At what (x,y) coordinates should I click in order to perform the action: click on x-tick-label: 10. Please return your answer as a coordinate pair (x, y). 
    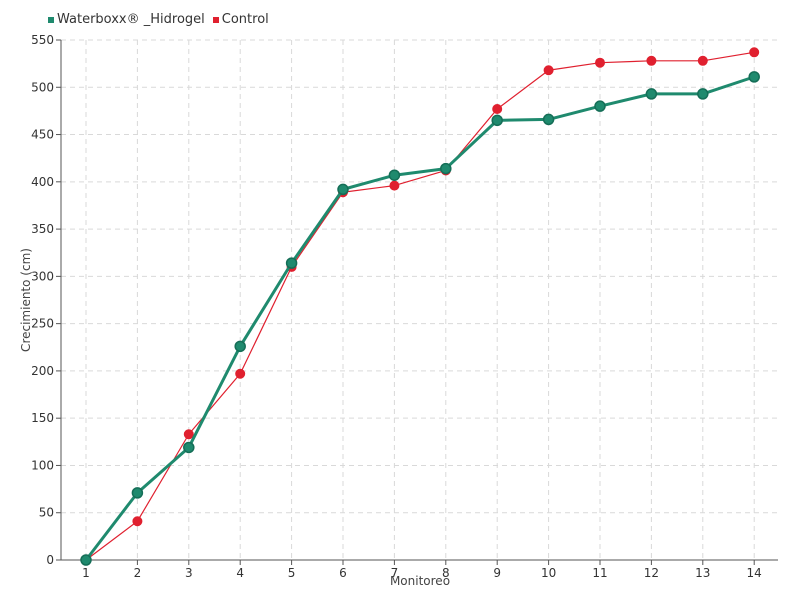
    Looking at the image, I should click on (548, 573).